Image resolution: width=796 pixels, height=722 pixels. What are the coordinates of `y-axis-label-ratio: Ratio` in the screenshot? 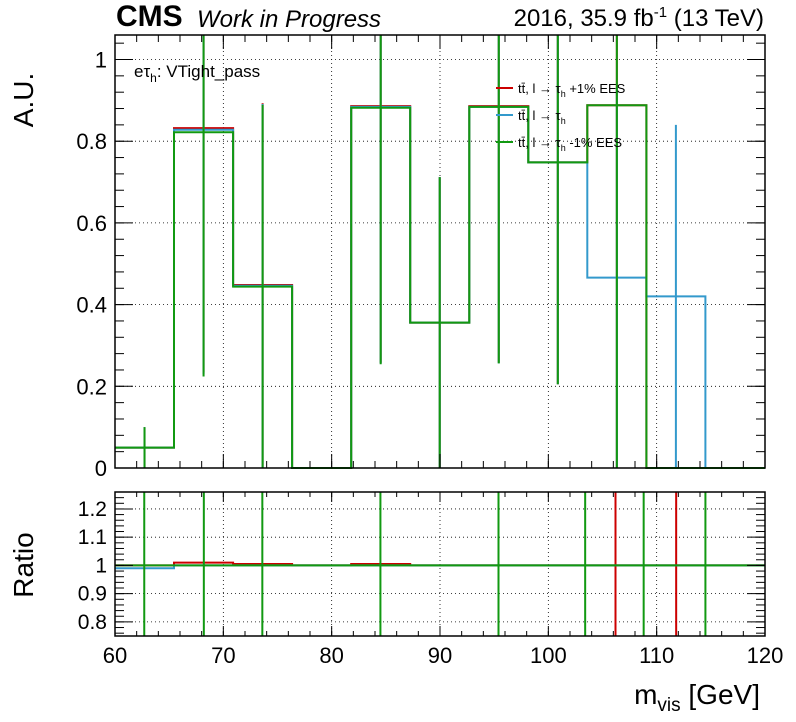 It's located at (23, 564).